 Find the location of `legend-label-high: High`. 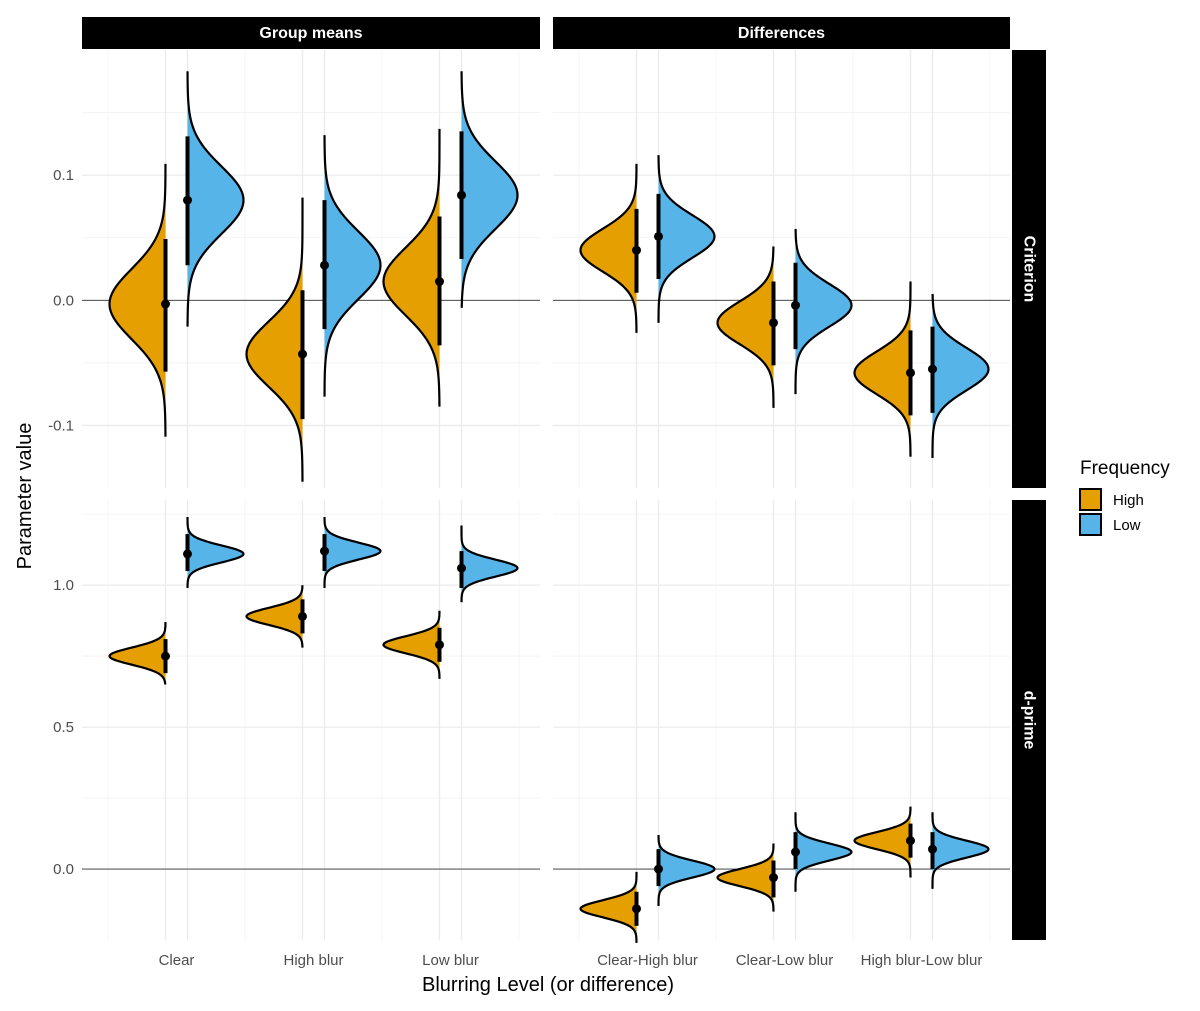

legend-label-high: High is located at coordinates (1128, 500).